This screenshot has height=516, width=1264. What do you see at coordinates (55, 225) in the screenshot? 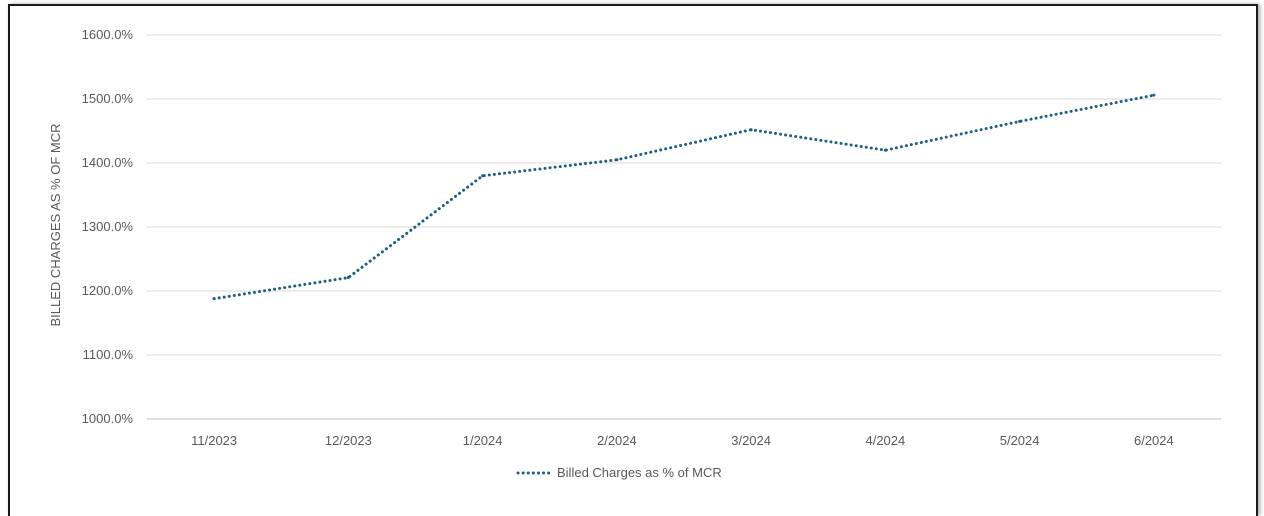
I see `y-axis-title: BILLED CHARGES AS % OF MCR` at bounding box center [55, 225].